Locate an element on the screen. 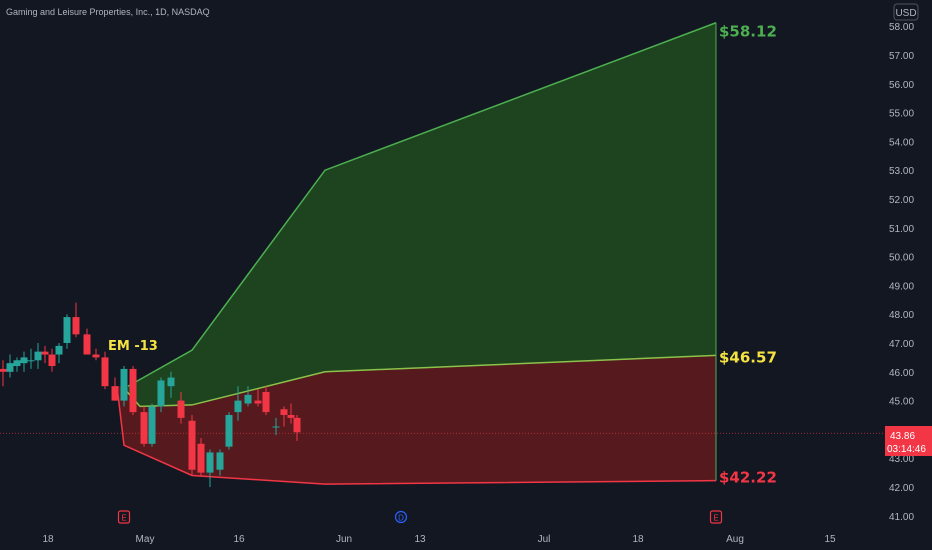 This screenshot has height=550, width=932. dividend-marker-shape is located at coordinates (401, 517).